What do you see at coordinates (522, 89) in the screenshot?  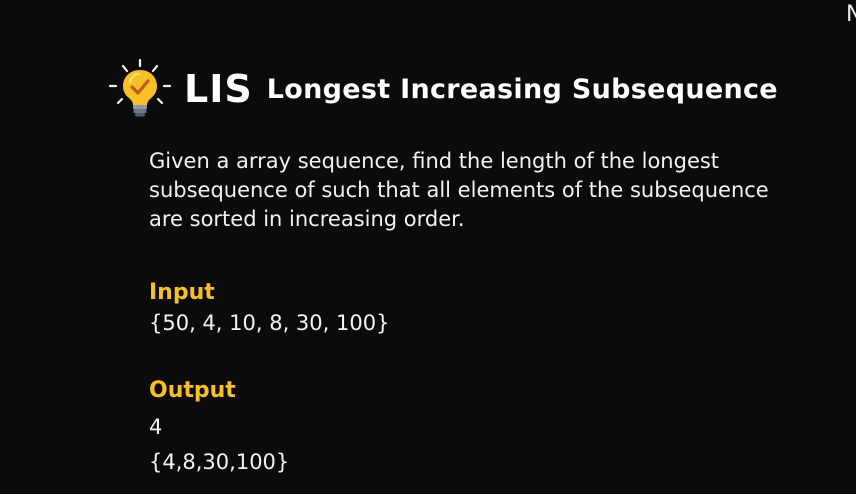 I see `page-subtitle: Longest Increasing Subsequence` at bounding box center [522, 89].